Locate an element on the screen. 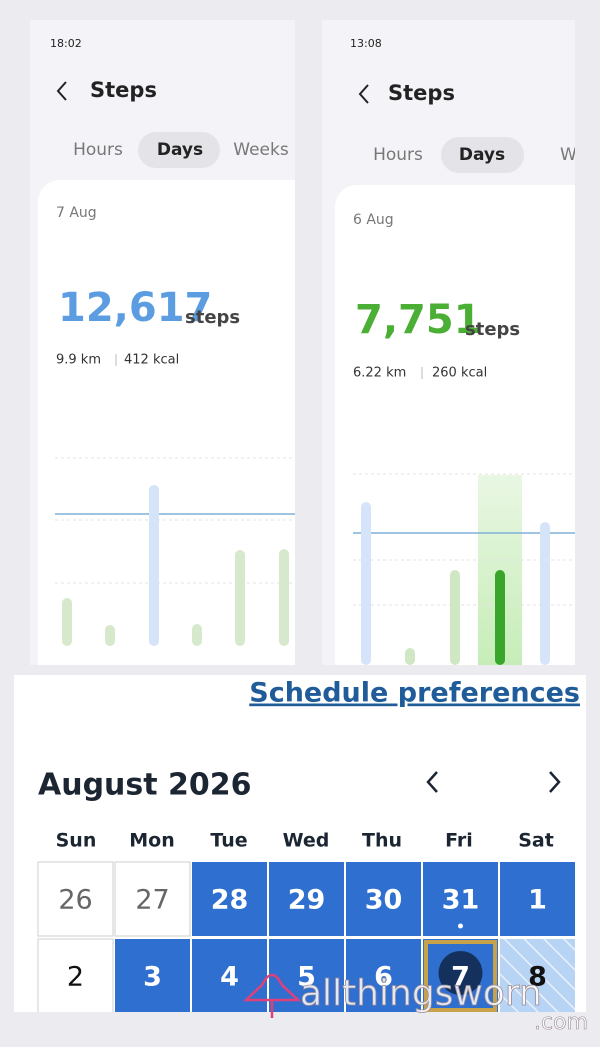  day-number: 2 is located at coordinates (75, 977).